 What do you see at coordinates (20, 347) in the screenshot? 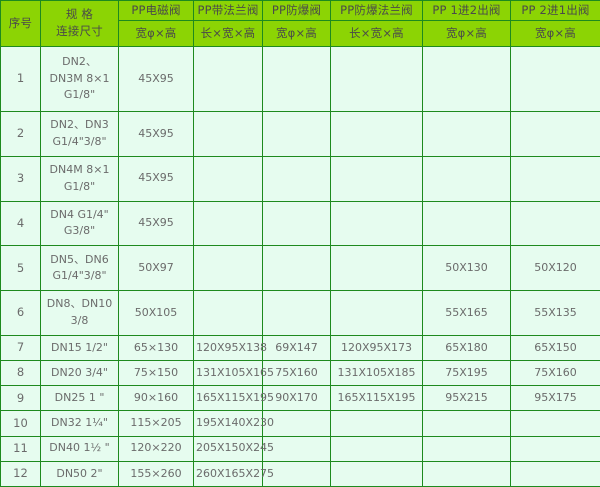
I see `cell-index: 7` at bounding box center [20, 347].